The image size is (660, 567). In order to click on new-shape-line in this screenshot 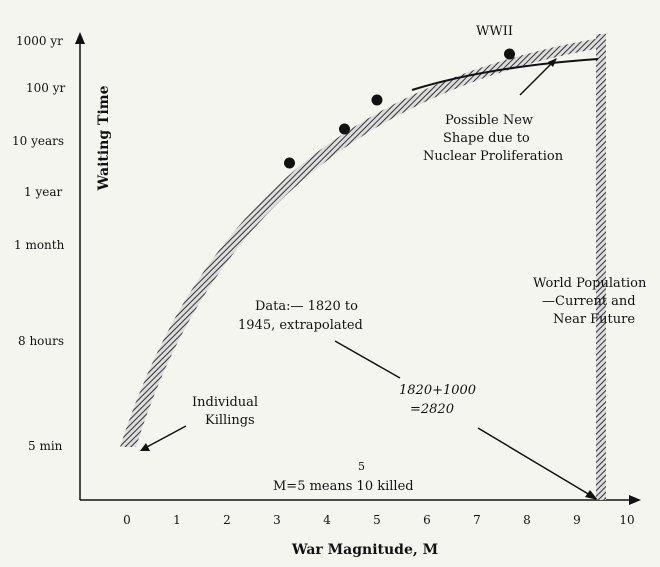, I will do `click(505, 74)`.